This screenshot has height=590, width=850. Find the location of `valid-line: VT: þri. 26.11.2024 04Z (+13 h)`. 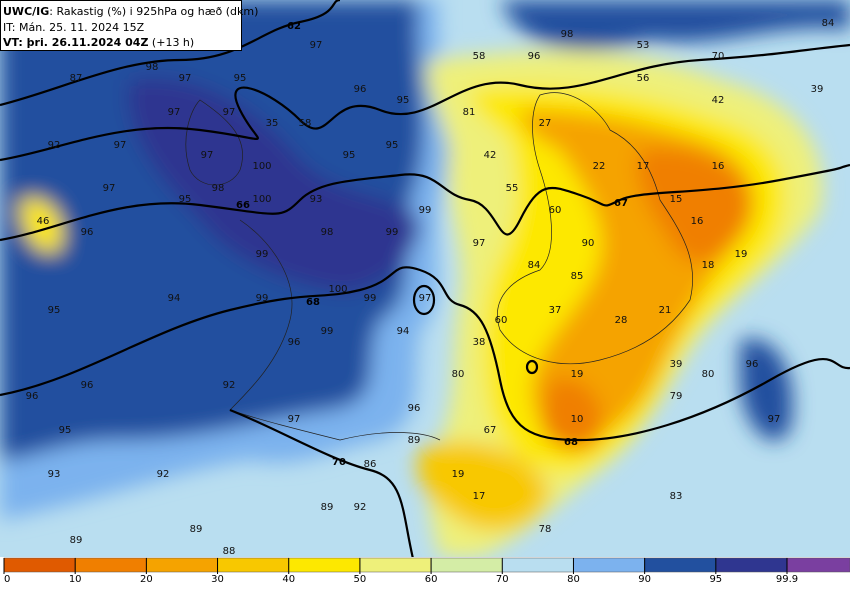

valid-line: VT: þri. 26.11.2024 04Z (+13 h) is located at coordinates (98, 42).